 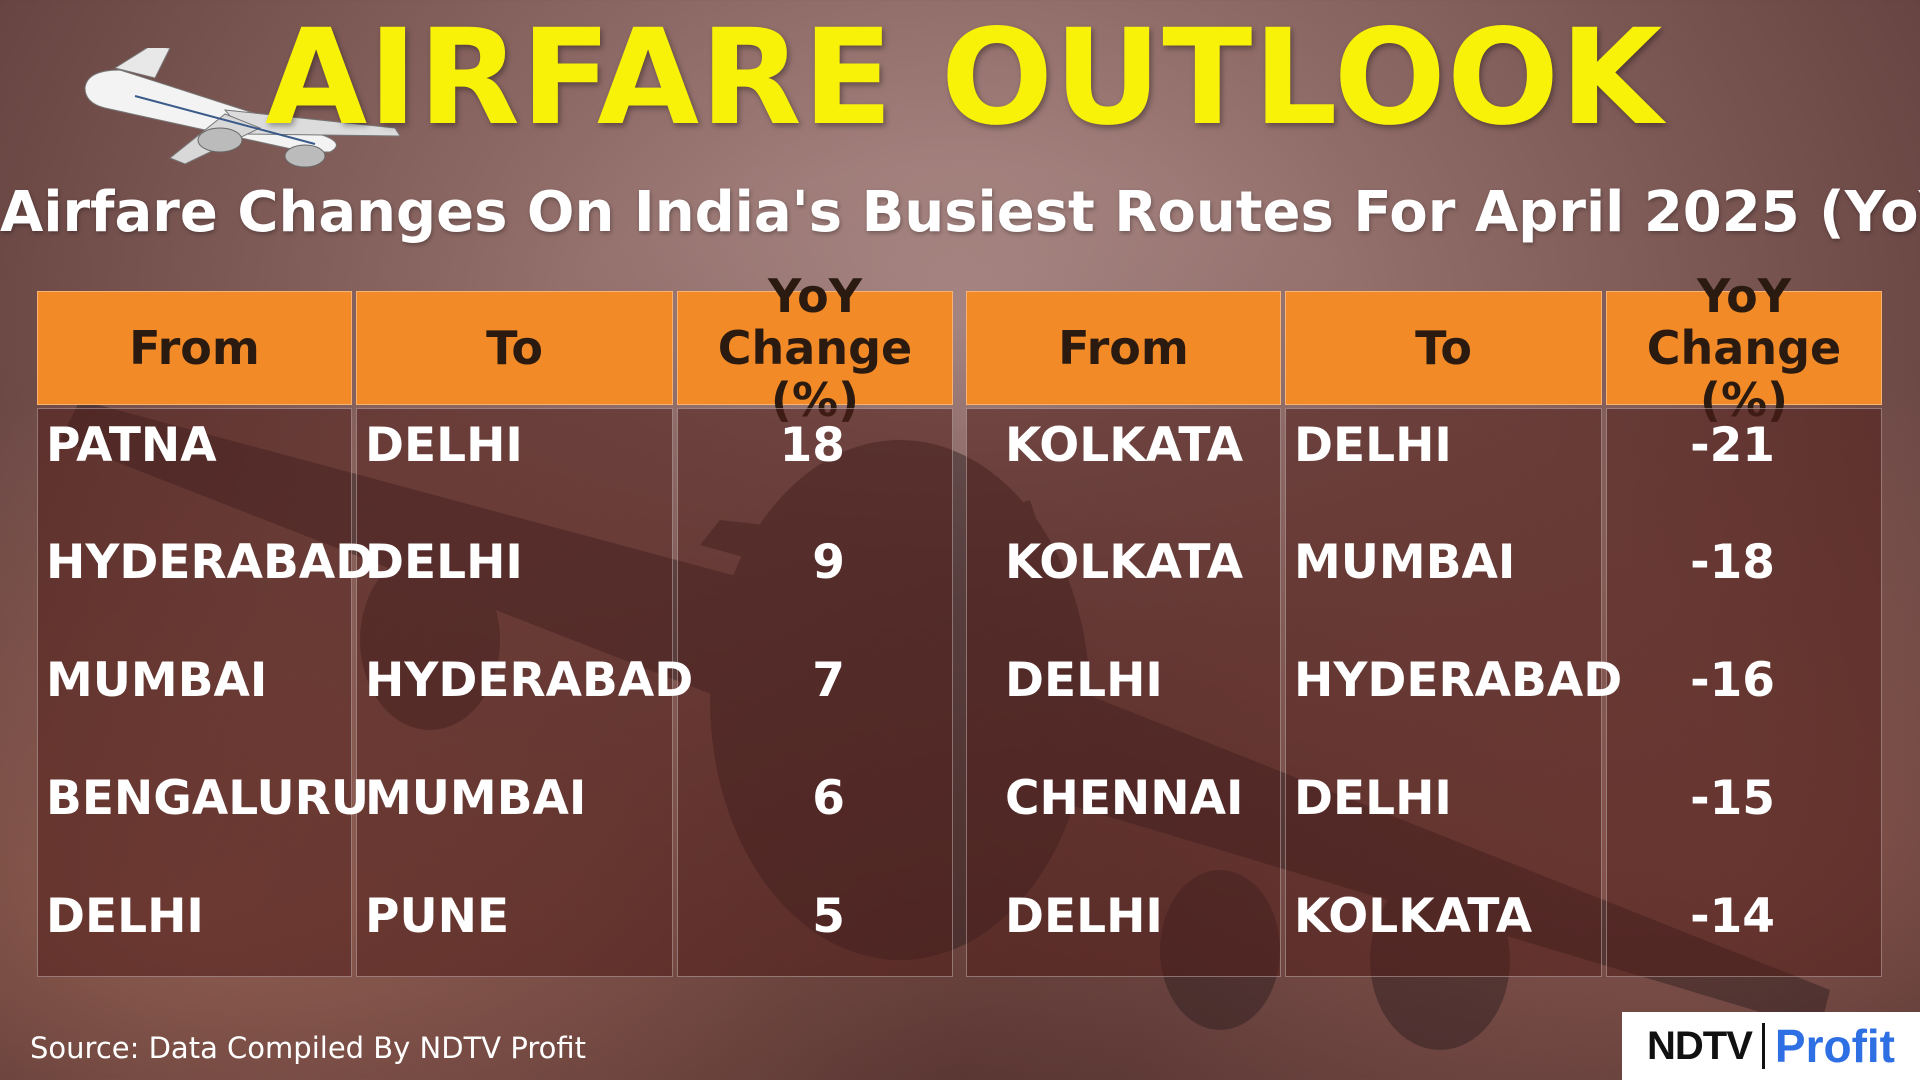 What do you see at coordinates (514, 348) in the screenshot?
I see `header-to-left: To` at bounding box center [514, 348].